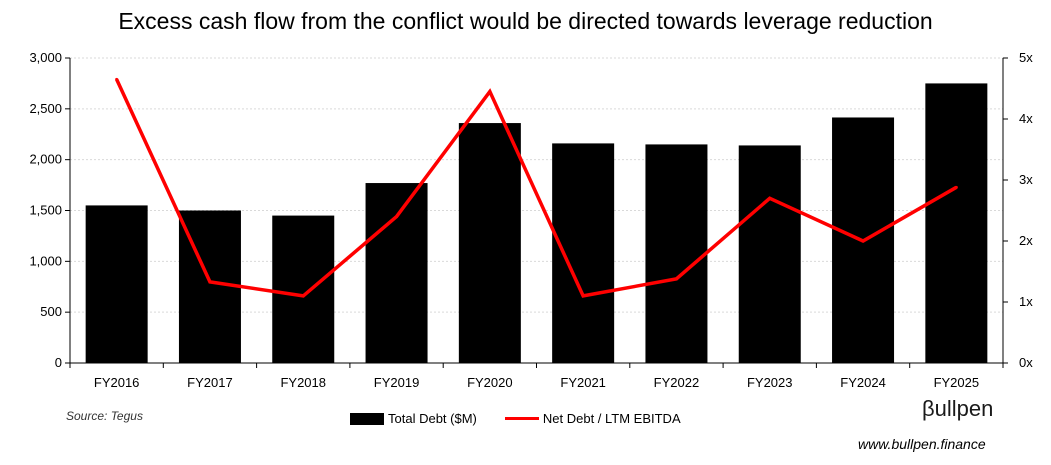 The height and width of the screenshot is (465, 1051). Describe the element at coordinates (1026, 362) in the screenshot. I see `y-right-tick-label: 0x` at that location.